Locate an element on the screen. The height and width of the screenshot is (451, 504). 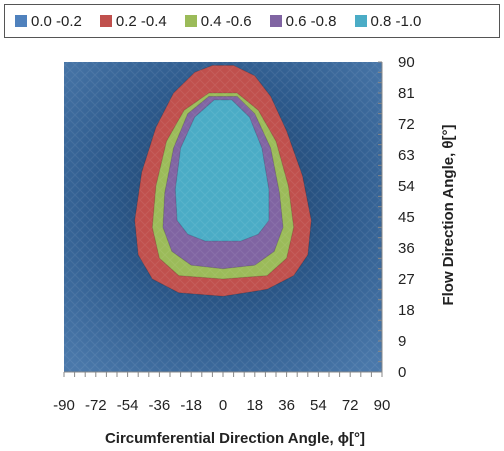
y-tick-label: 27 is located at coordinates (406, 279).